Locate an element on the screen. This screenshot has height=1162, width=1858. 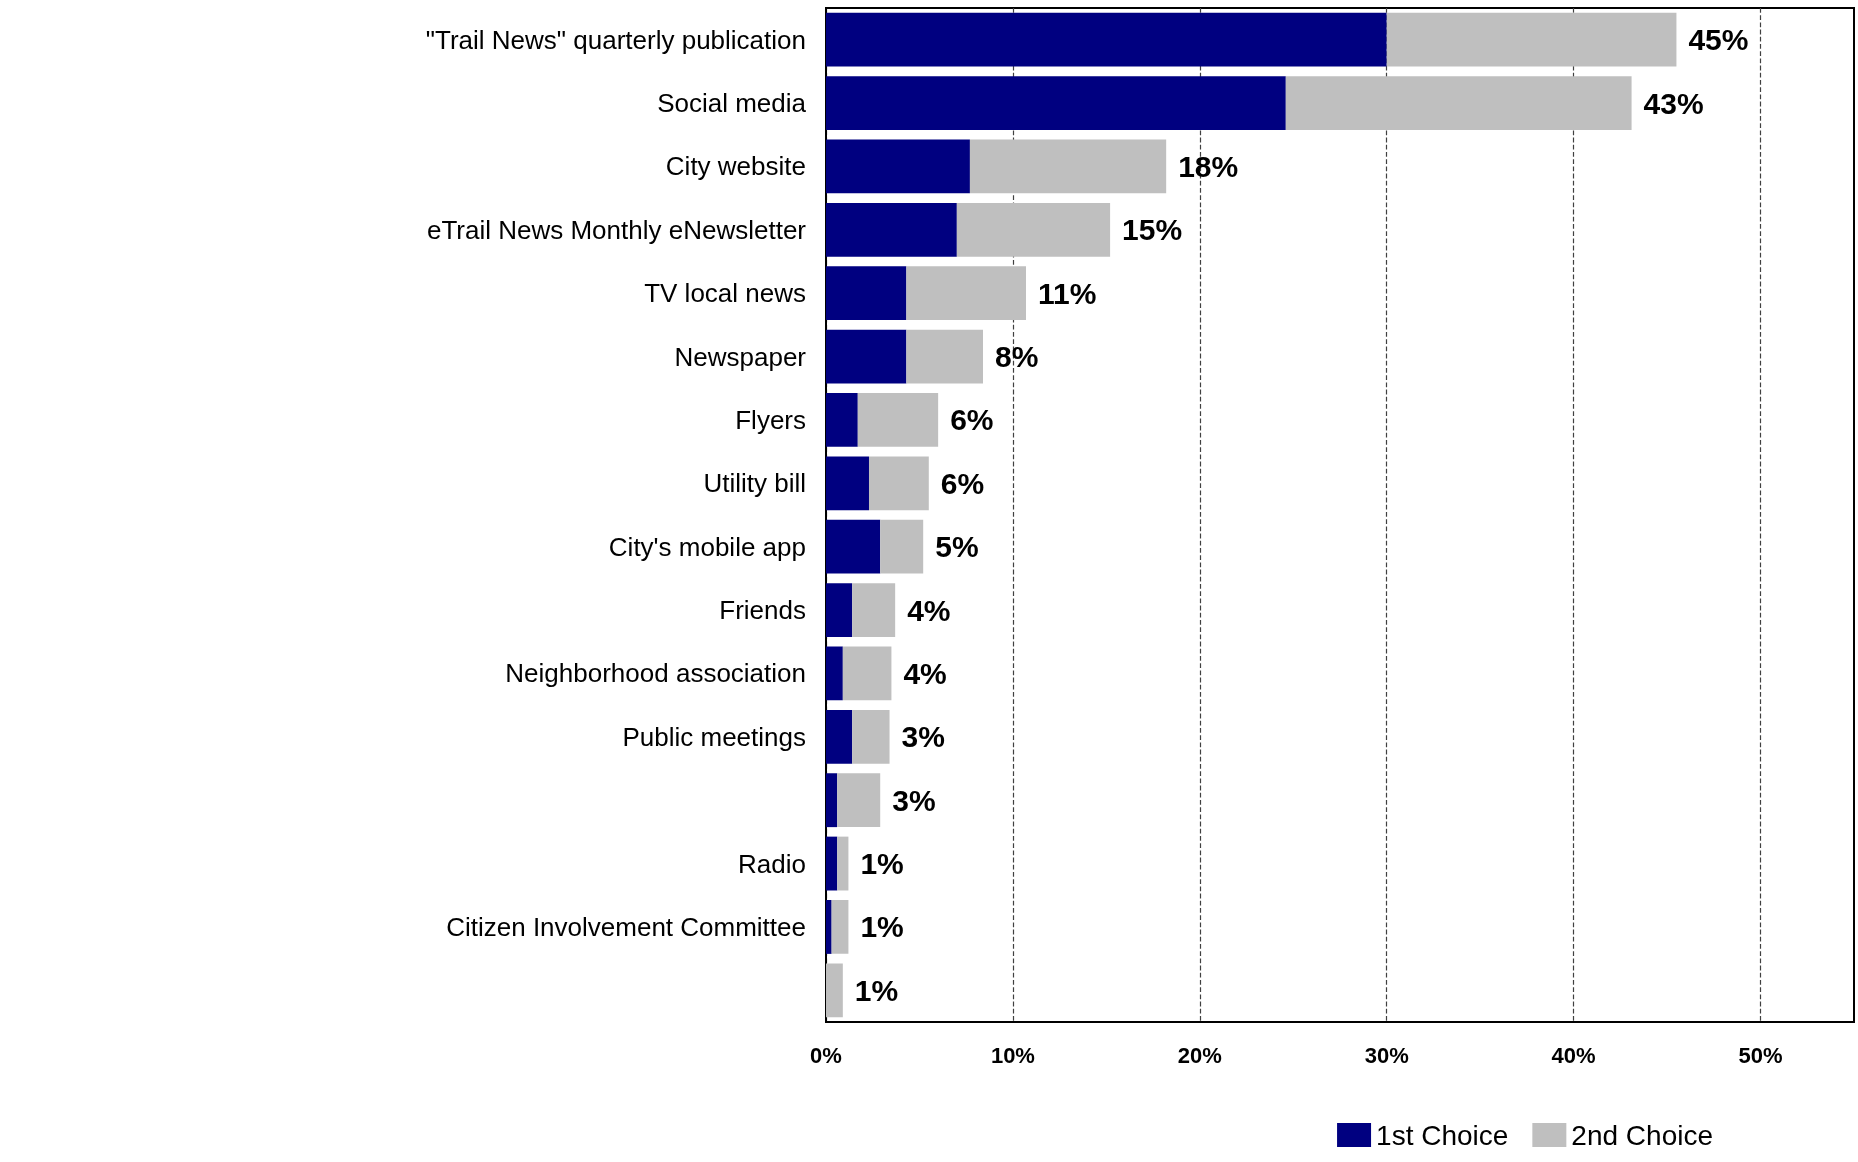
x-tick-label: 50% is located at coordinates (1760, 1055).